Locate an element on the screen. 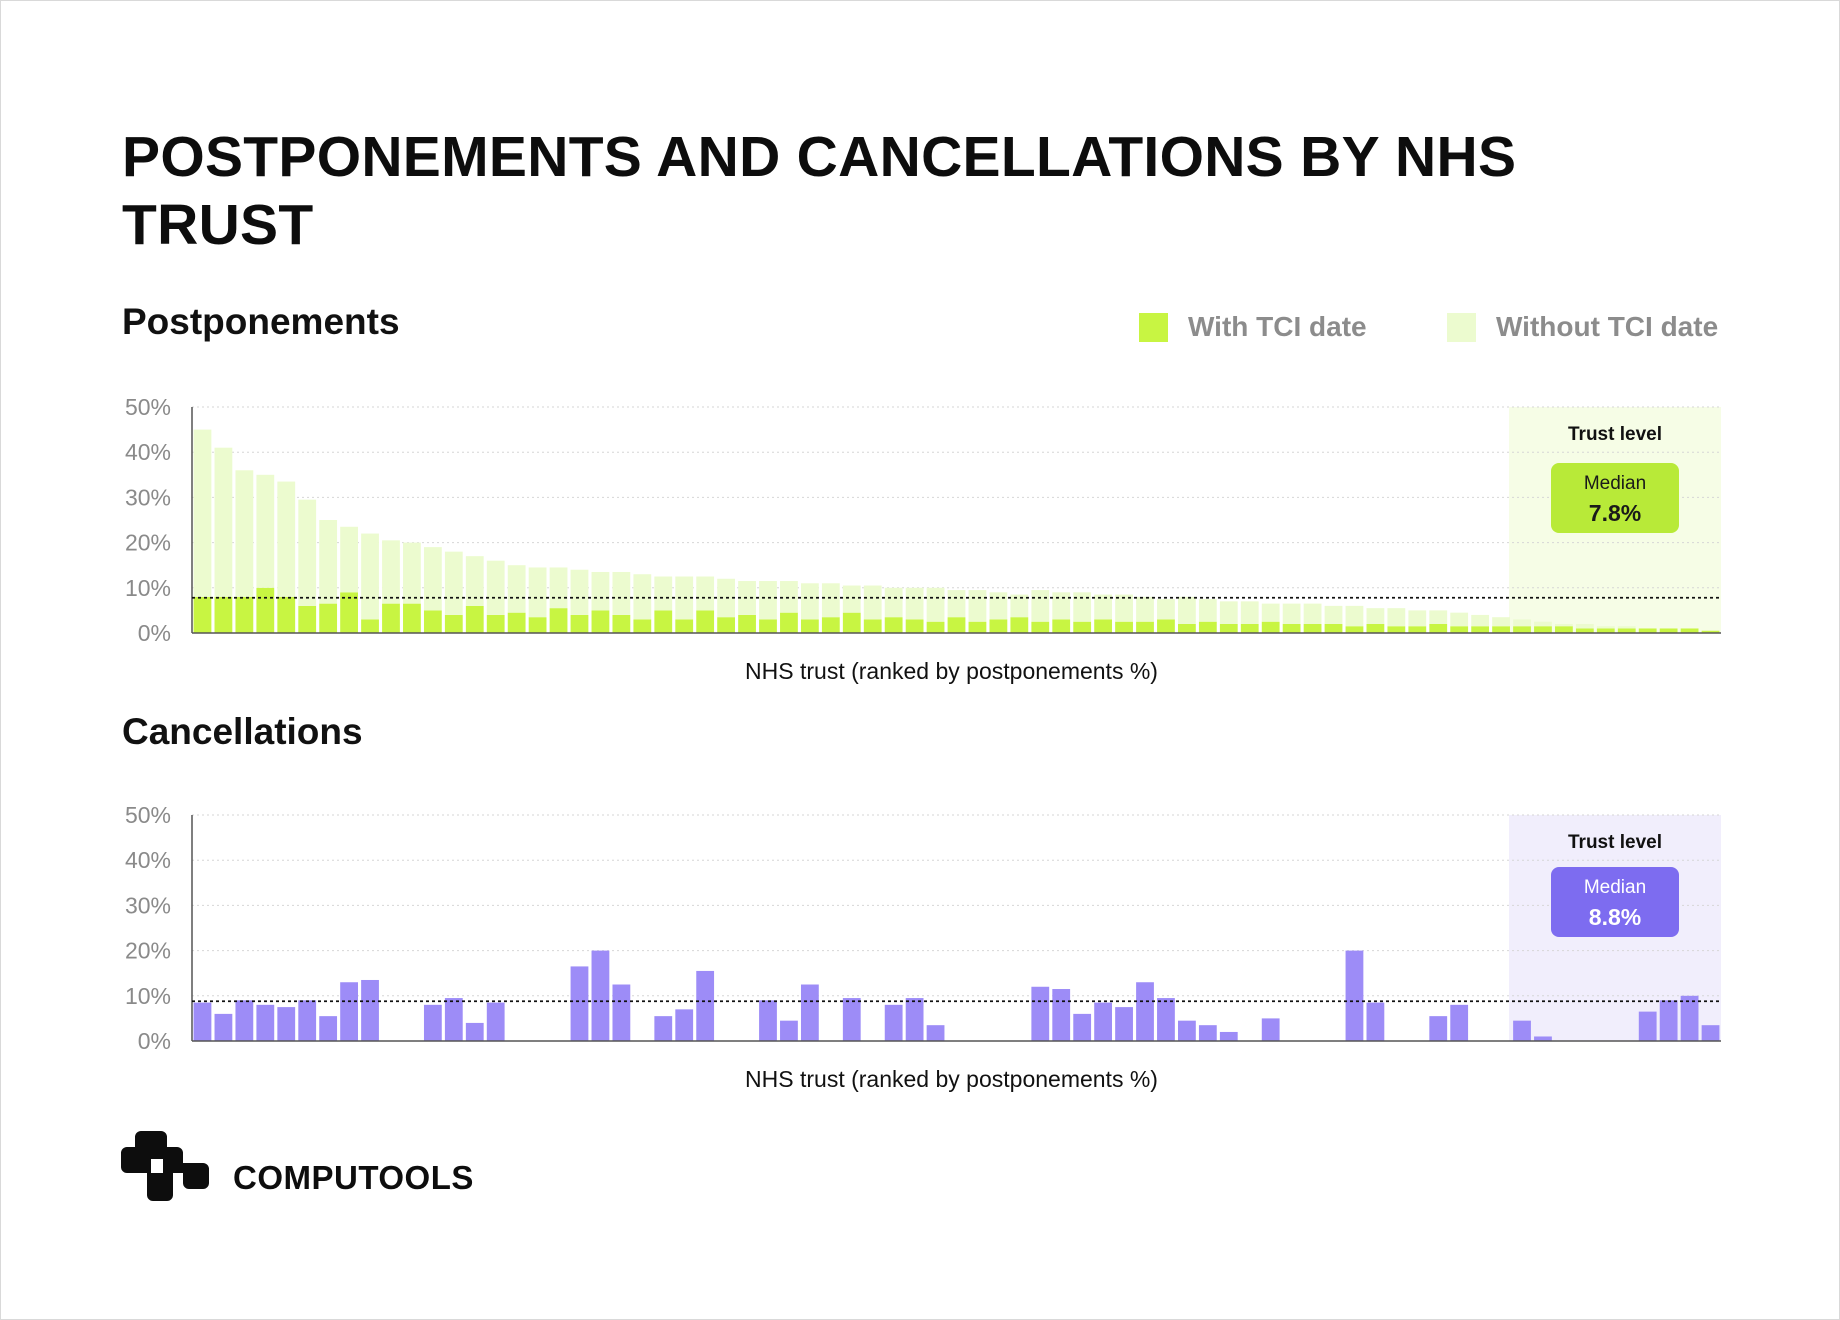 This screenshot has width=1840, height=1320. legend-swatch-with-tci is located at coordinates (1153, 327).